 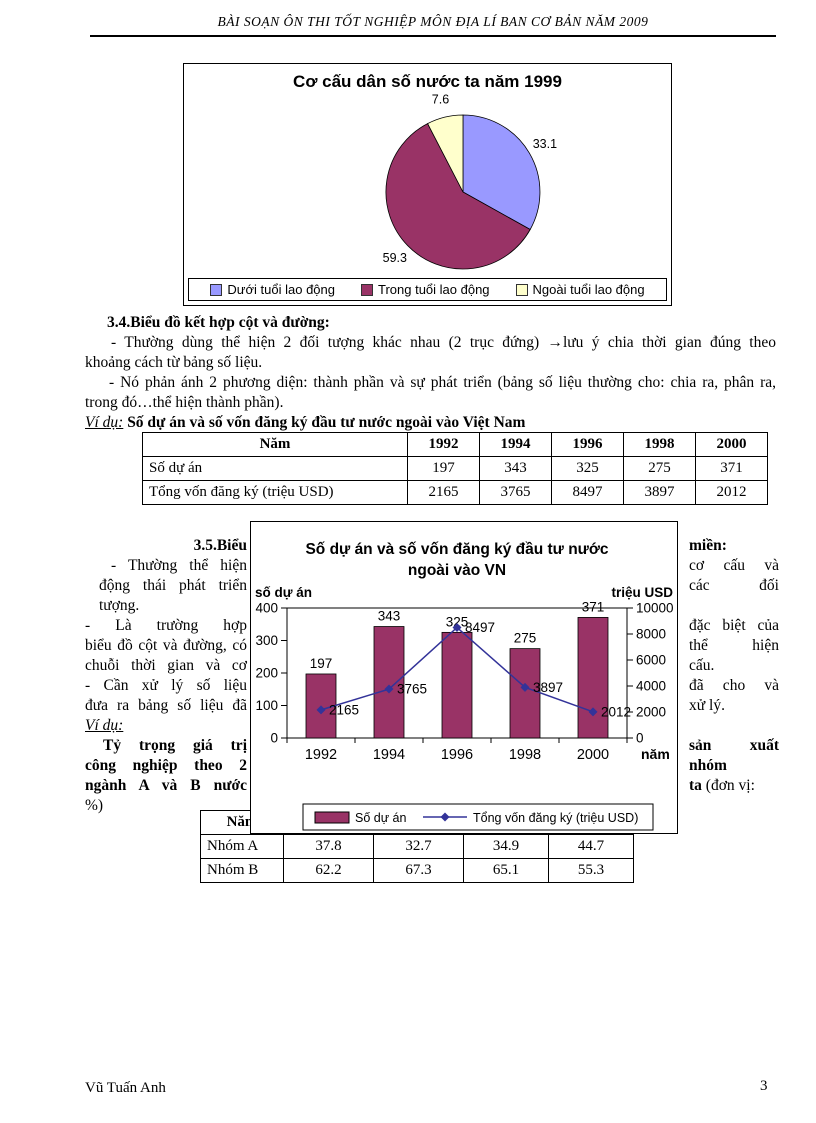 I want to click on table-header-cell: 1998, so click(x=659, y=444).